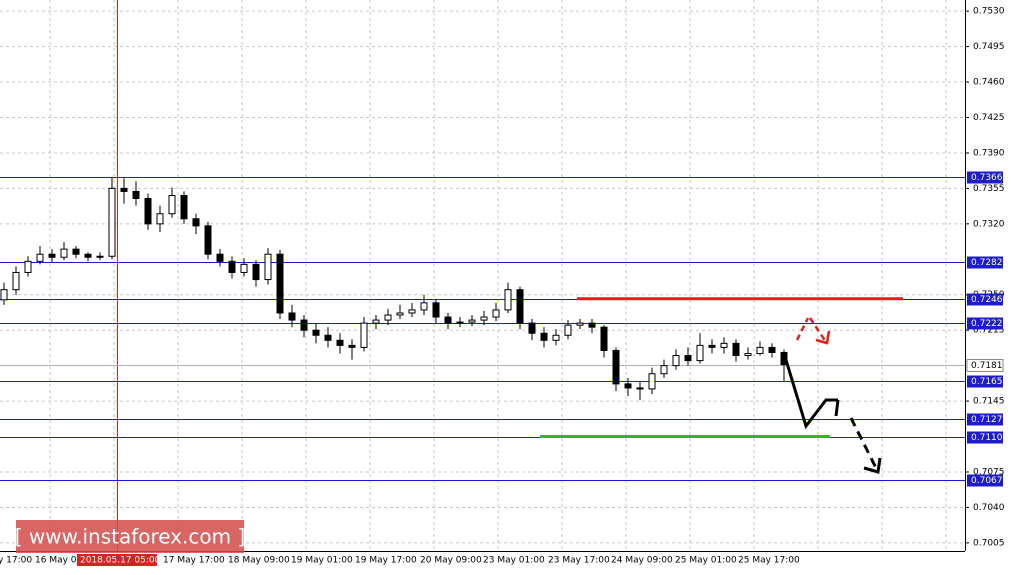  I want to click on x-tick-label: 16 May 0, so click(56, 561).